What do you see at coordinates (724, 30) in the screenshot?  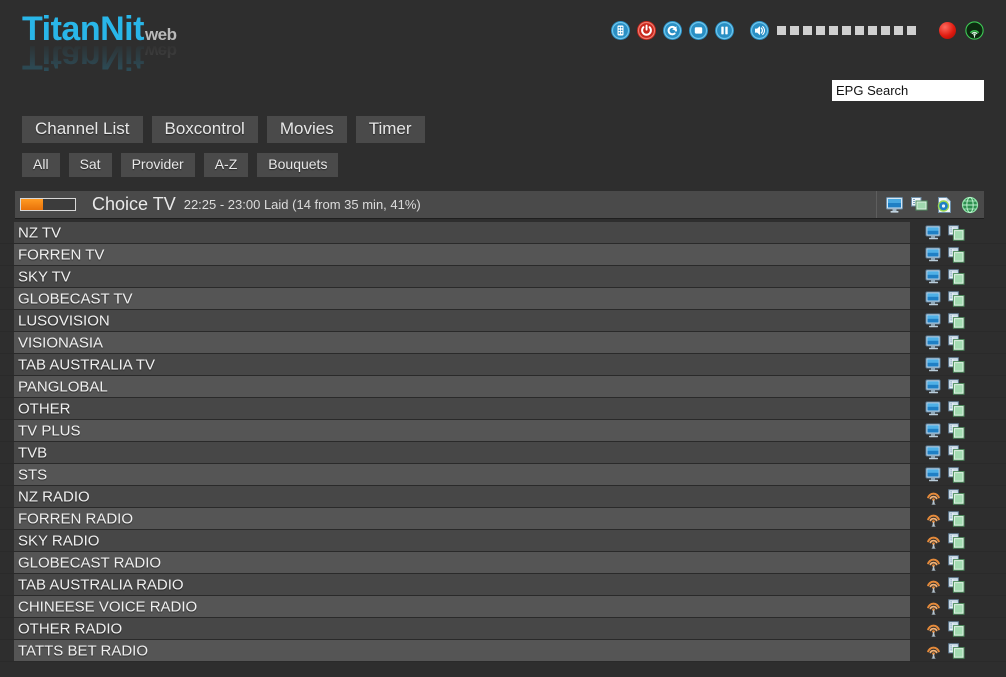 I see `pause-icon` at bounding box center [724, 30].